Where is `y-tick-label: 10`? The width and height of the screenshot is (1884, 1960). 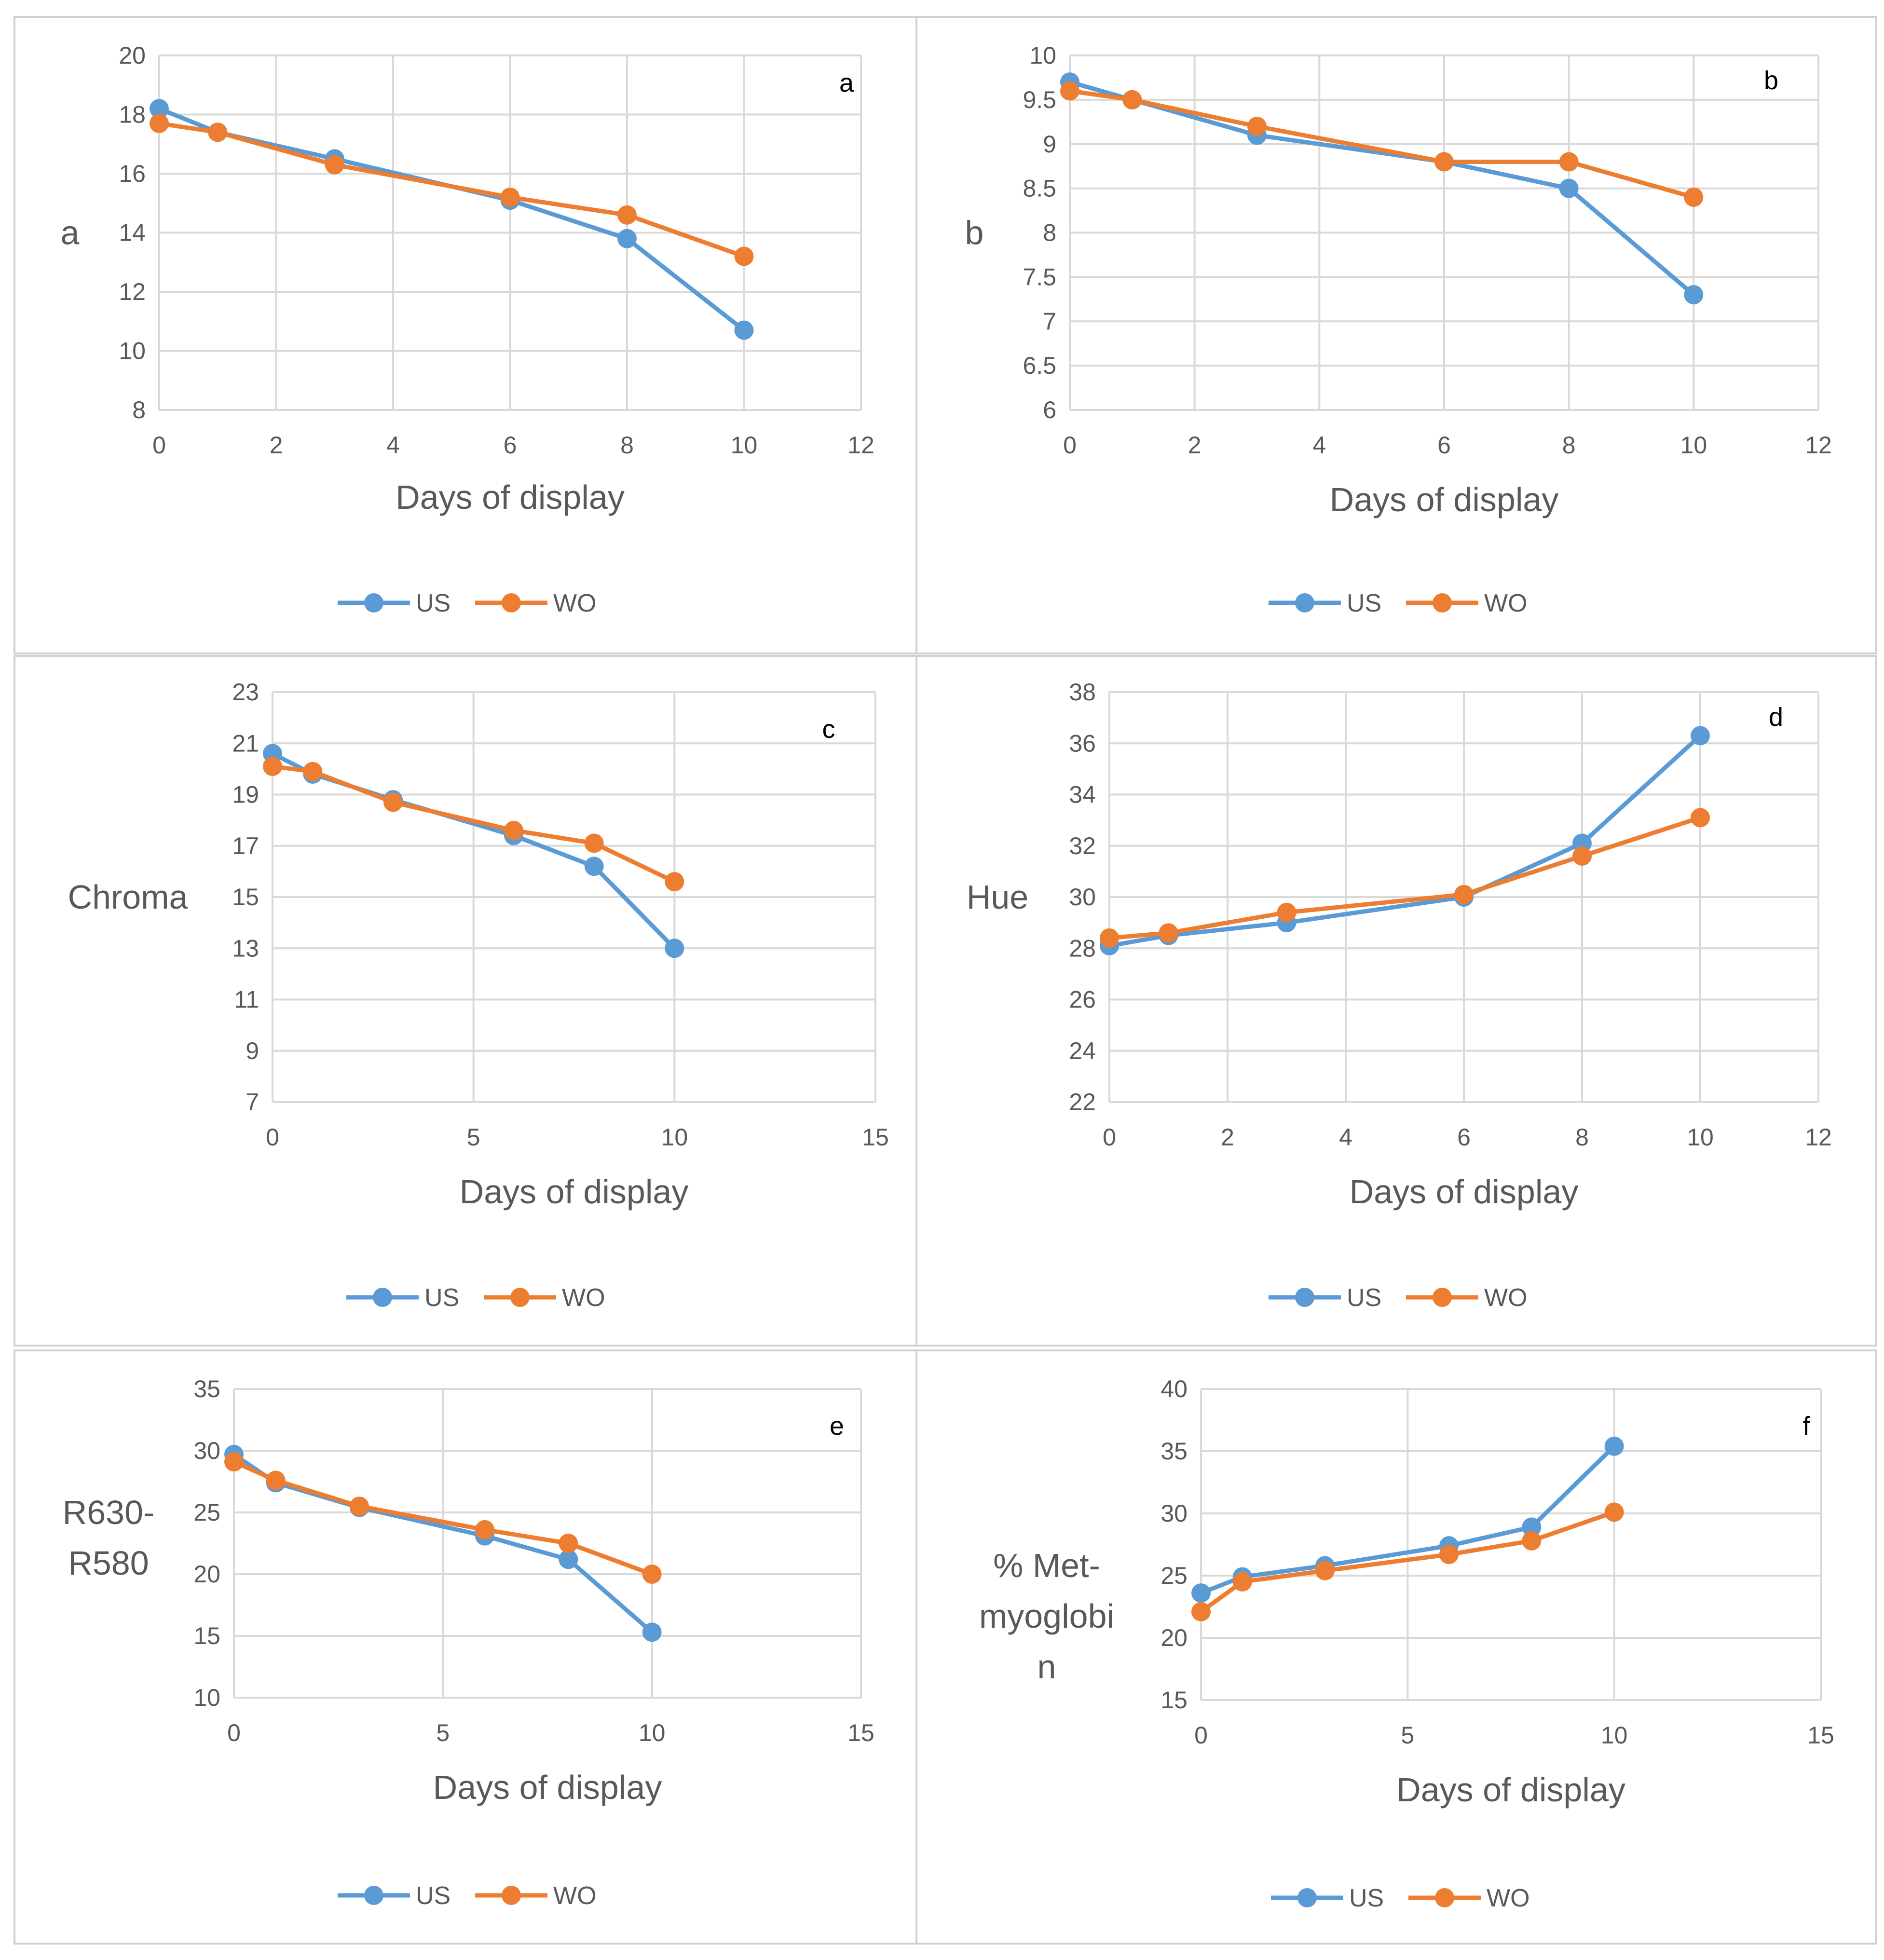
y-tick-label: 10 is located at coordinates (1042, 55).